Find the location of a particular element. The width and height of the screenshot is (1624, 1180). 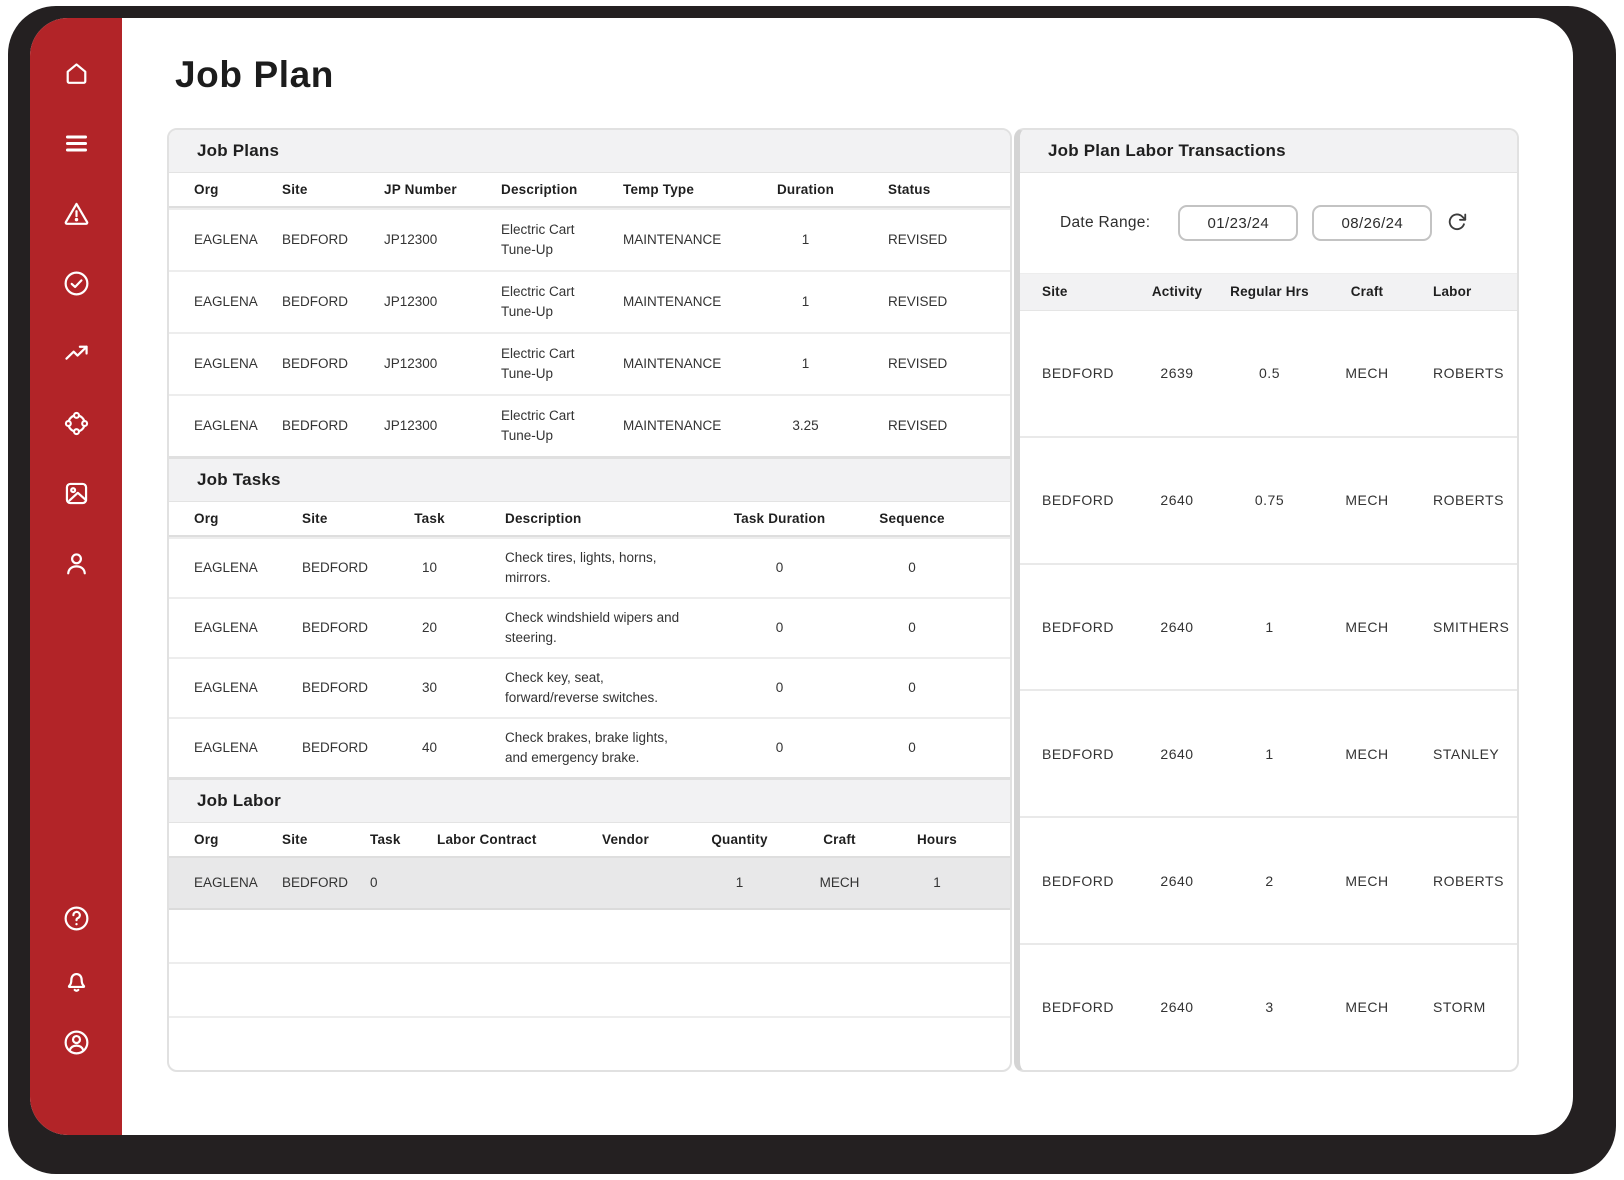

transaction-row: BEDFORD 2639 0.5 MECH ROBERTS is located at coordinates (1273, 373).